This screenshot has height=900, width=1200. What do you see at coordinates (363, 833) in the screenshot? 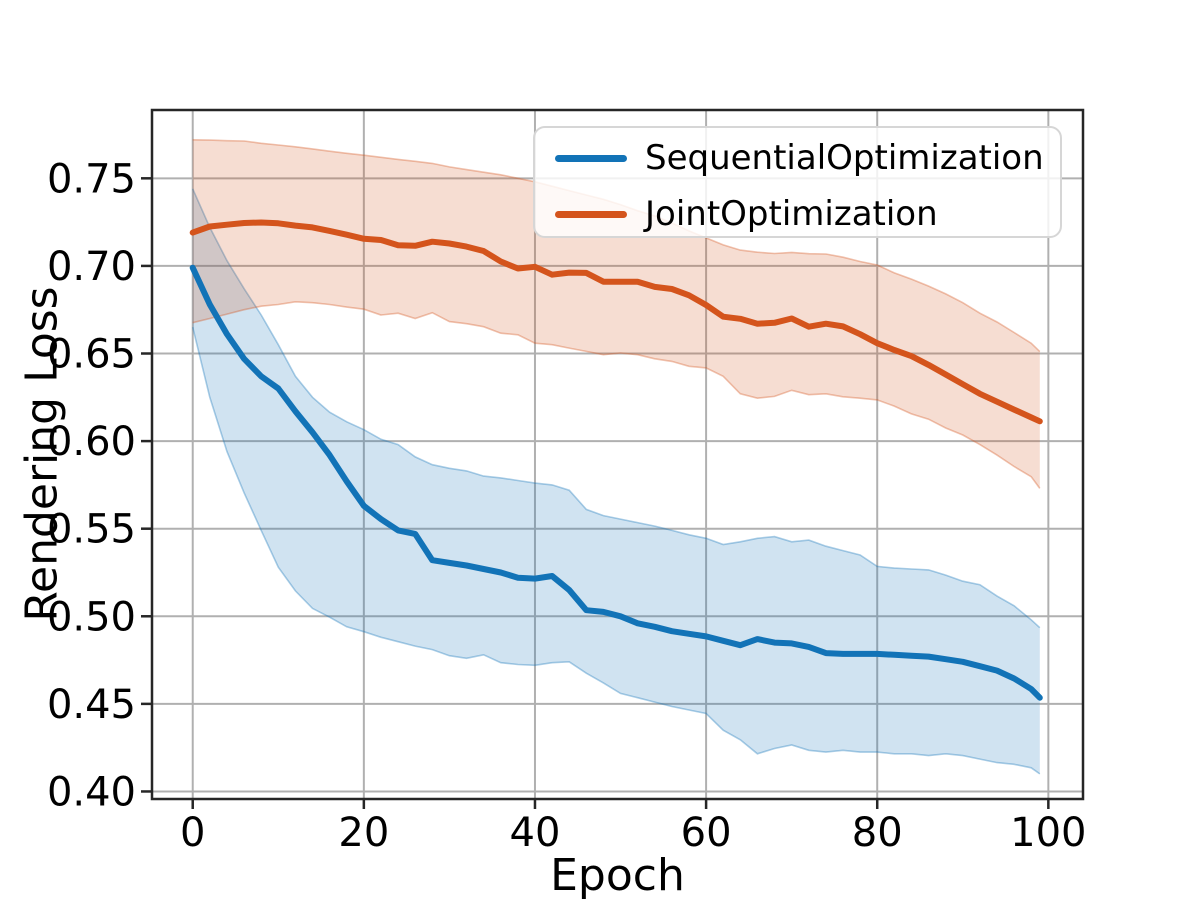
I see `x-tick-label: 20` at bounding box center [363, 833].